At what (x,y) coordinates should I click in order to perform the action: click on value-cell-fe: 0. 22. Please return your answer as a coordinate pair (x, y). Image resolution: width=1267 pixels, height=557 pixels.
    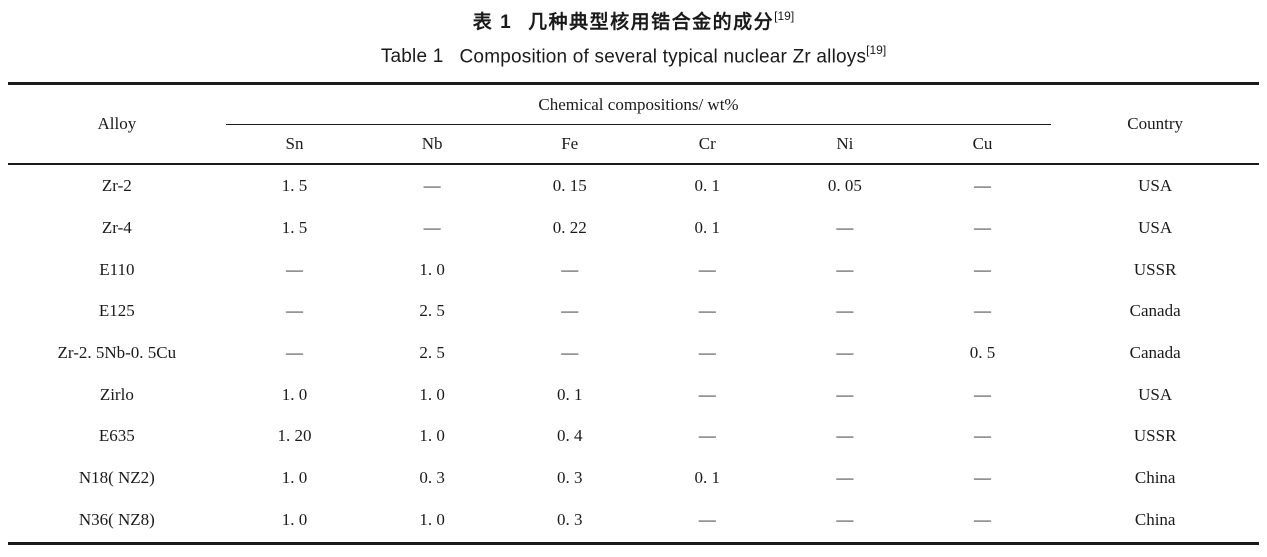
    Looking at the image, I should click on (569, 228).